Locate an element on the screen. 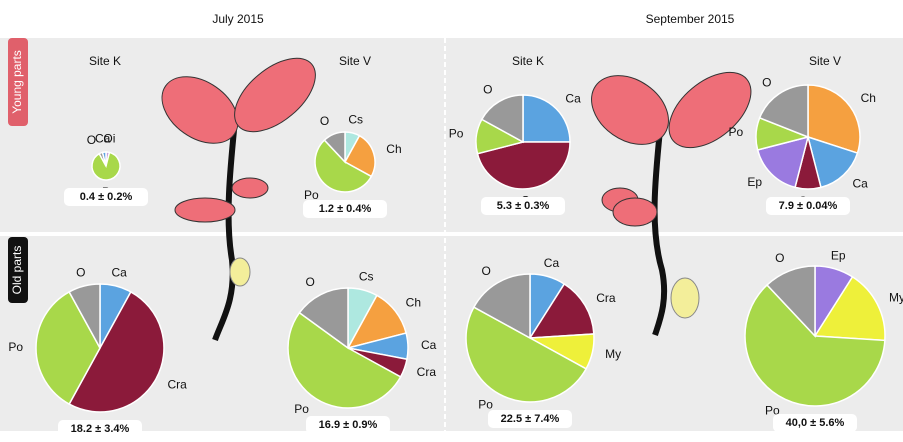 This screenshot has height=442, width=903. annotation: 18.2 ± 3.4% is located at coordinates (100, 429).